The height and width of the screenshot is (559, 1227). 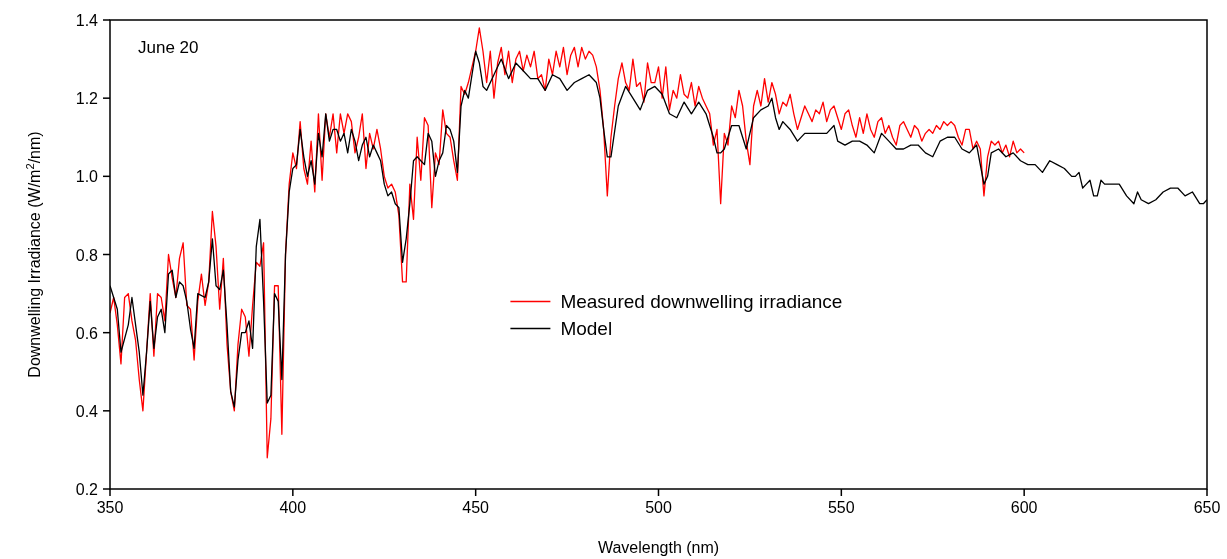 I want to click on y-tick-label: 0.2, so click(x=87, y=489).